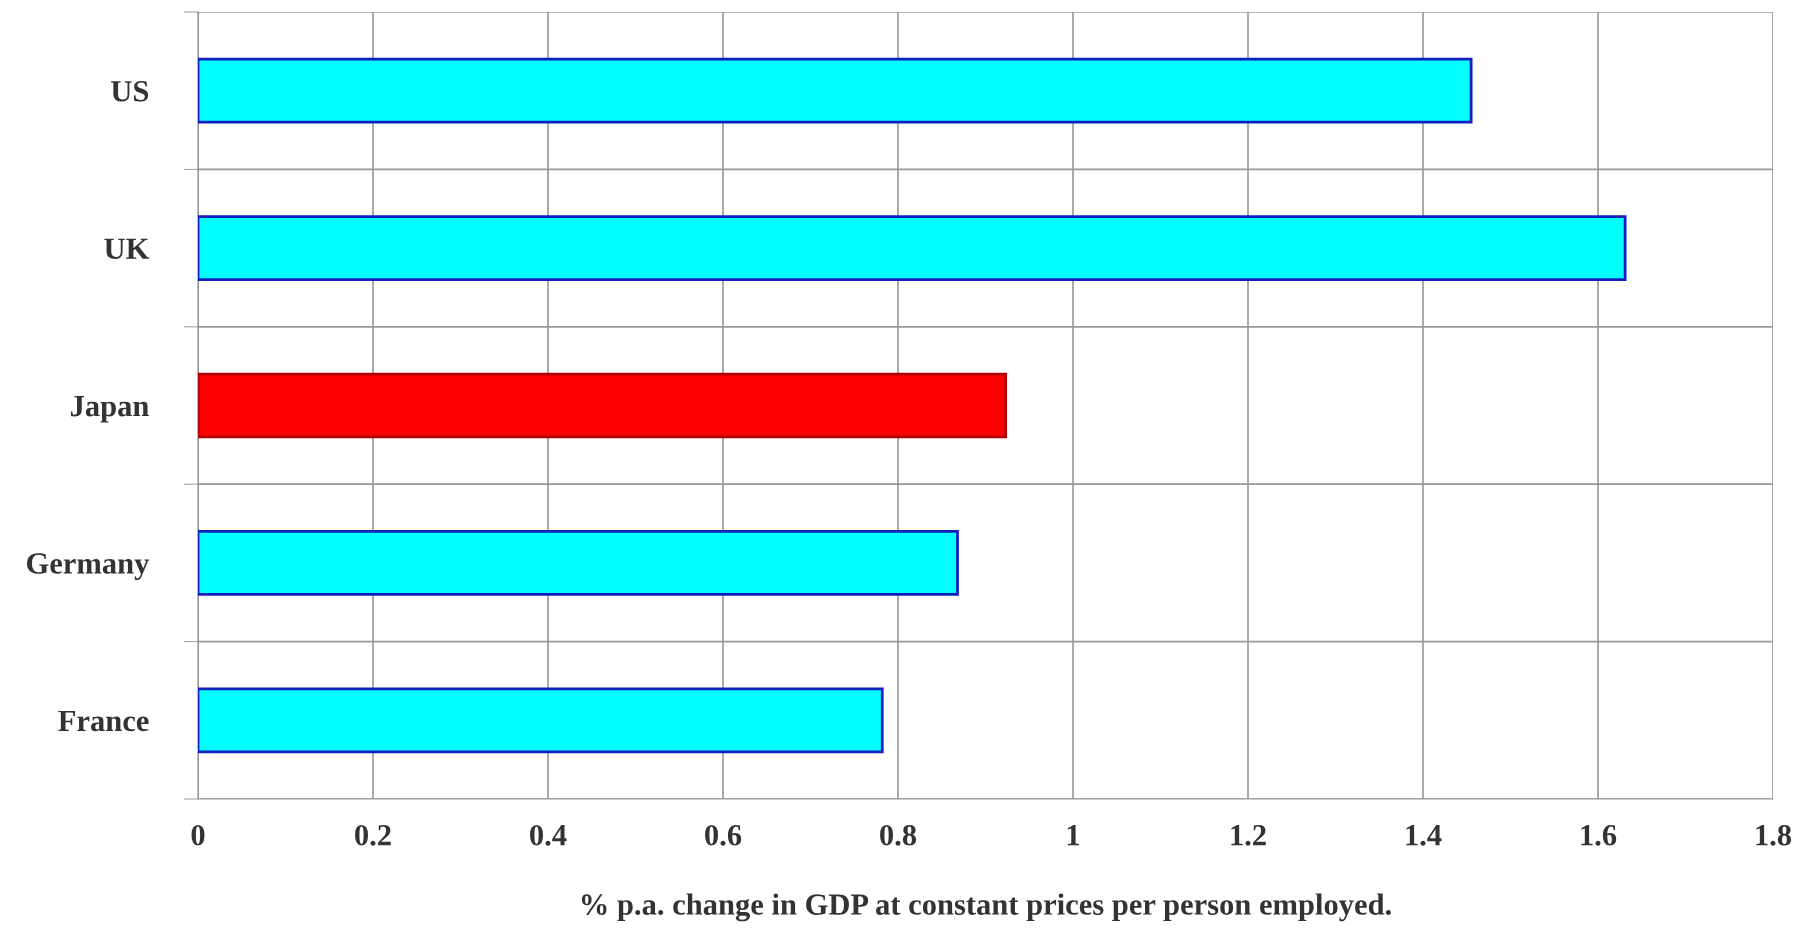 The width and height of the screenshot is (1802, 948). What do you see at coordinates (109, 409) in the screenshot?
I see `y-tick-label: Japan` at bounding box center [109, 409].